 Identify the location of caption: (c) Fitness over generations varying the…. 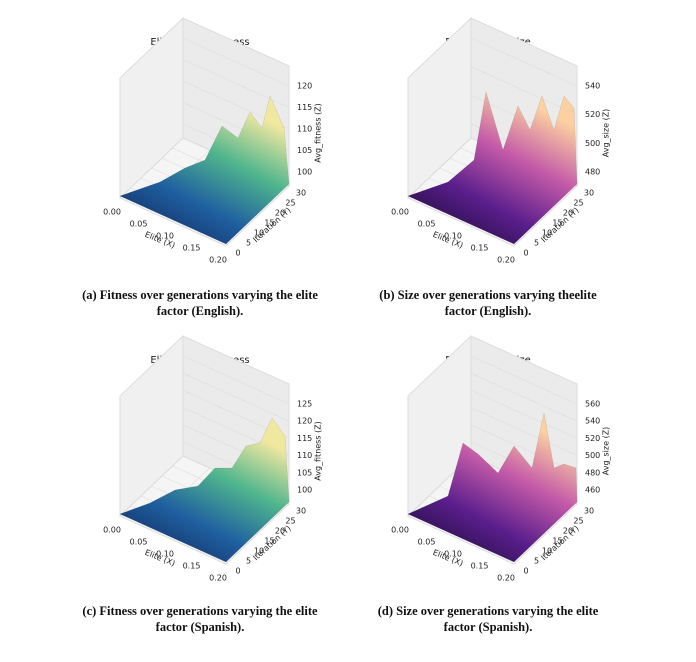
(200, 619).